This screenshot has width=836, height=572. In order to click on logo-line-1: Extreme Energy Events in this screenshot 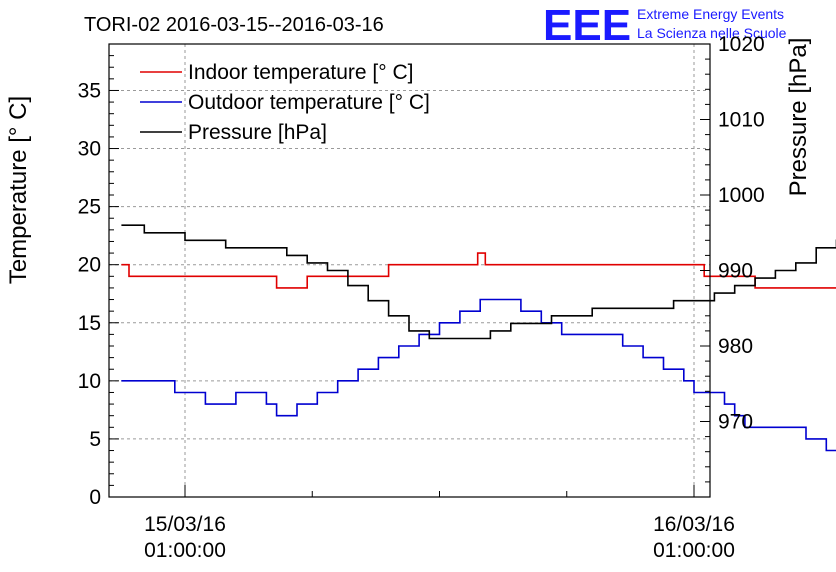, I will do `click(710, 14)`.